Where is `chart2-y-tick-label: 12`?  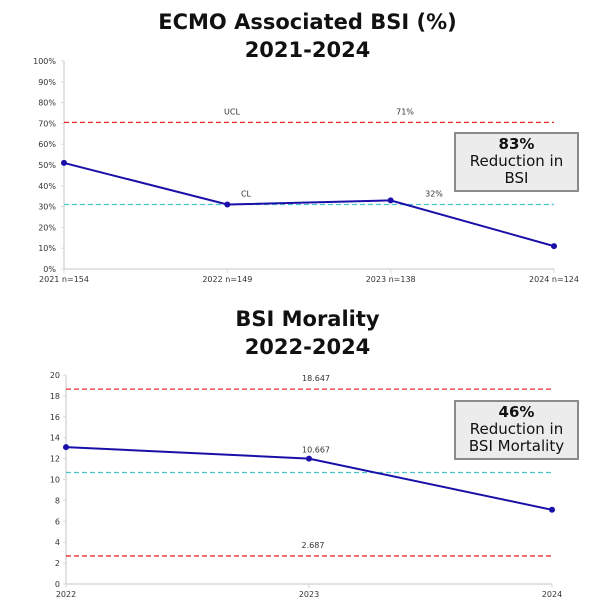 chart2-y-tick-label: 12 is located at coordinates (55, 459).